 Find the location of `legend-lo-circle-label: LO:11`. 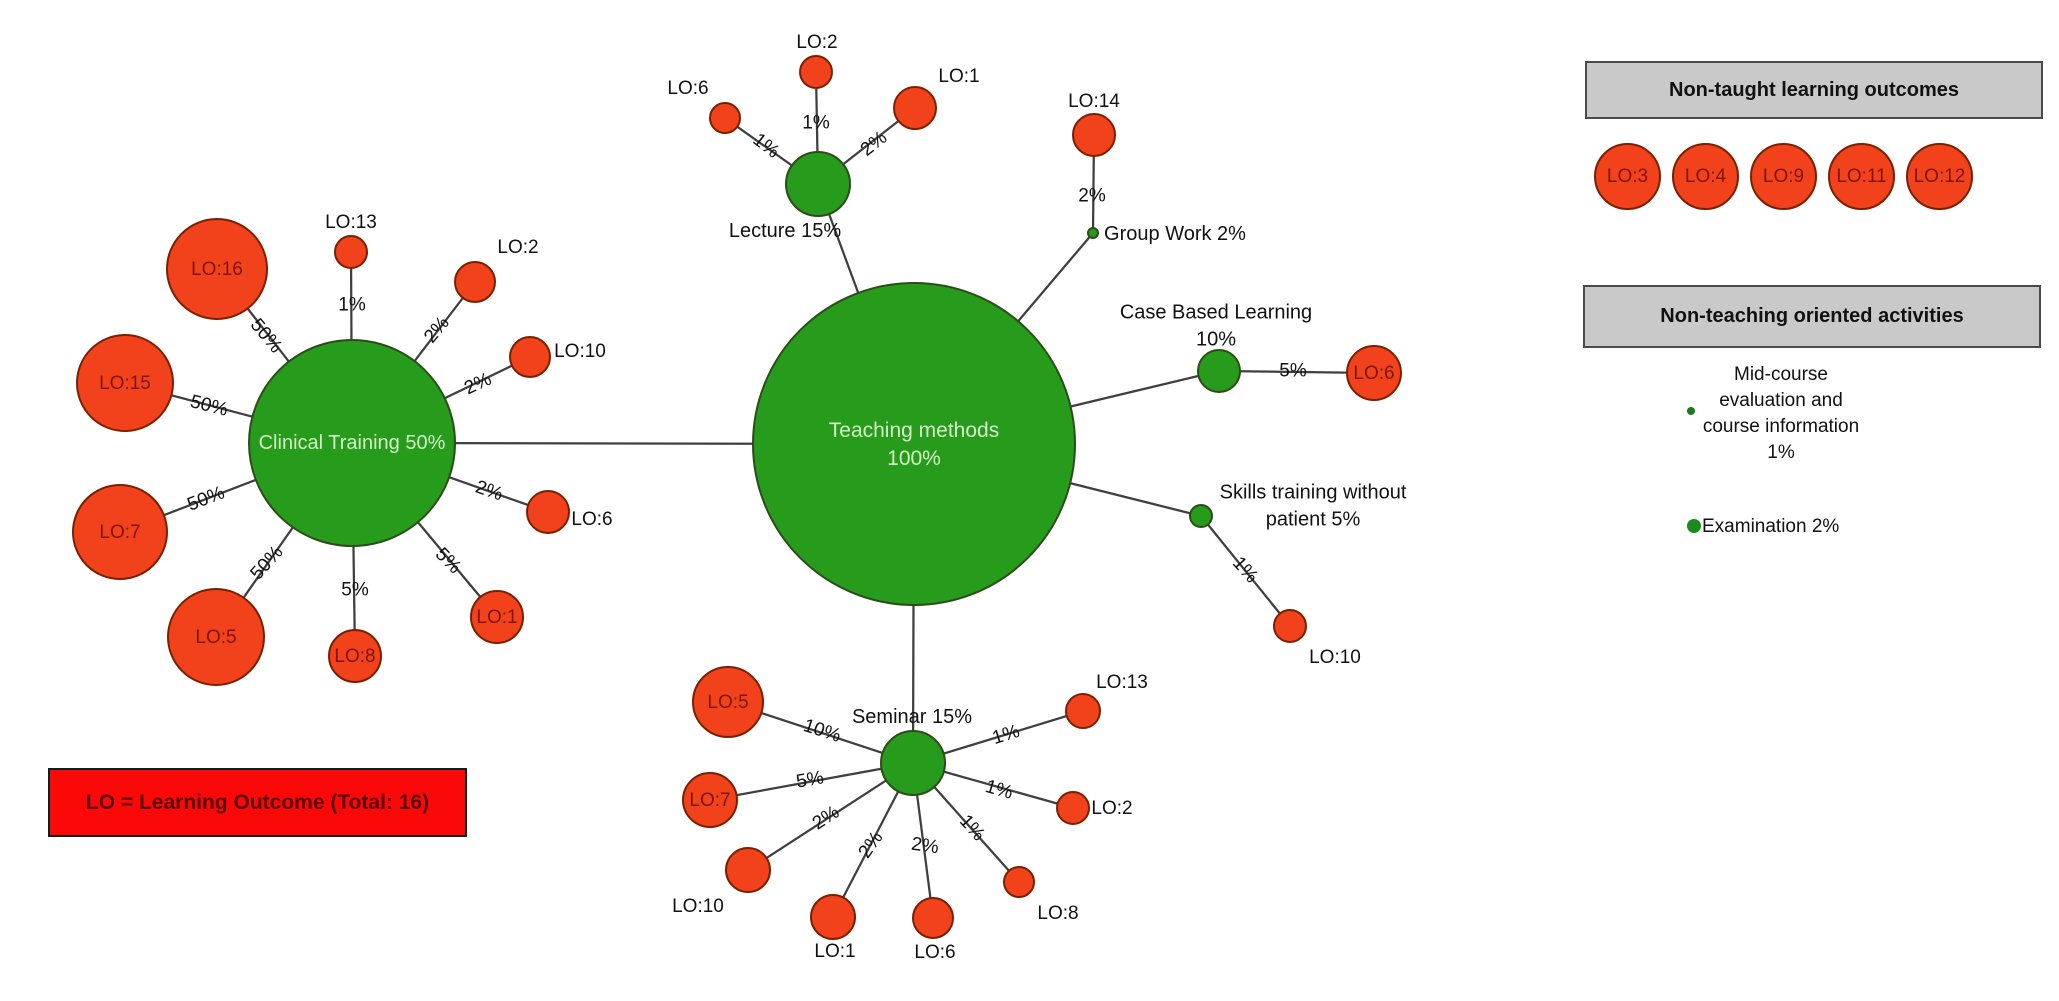

legend-lo-circle-label: LO:11 is located at coordinates (1861, 176).